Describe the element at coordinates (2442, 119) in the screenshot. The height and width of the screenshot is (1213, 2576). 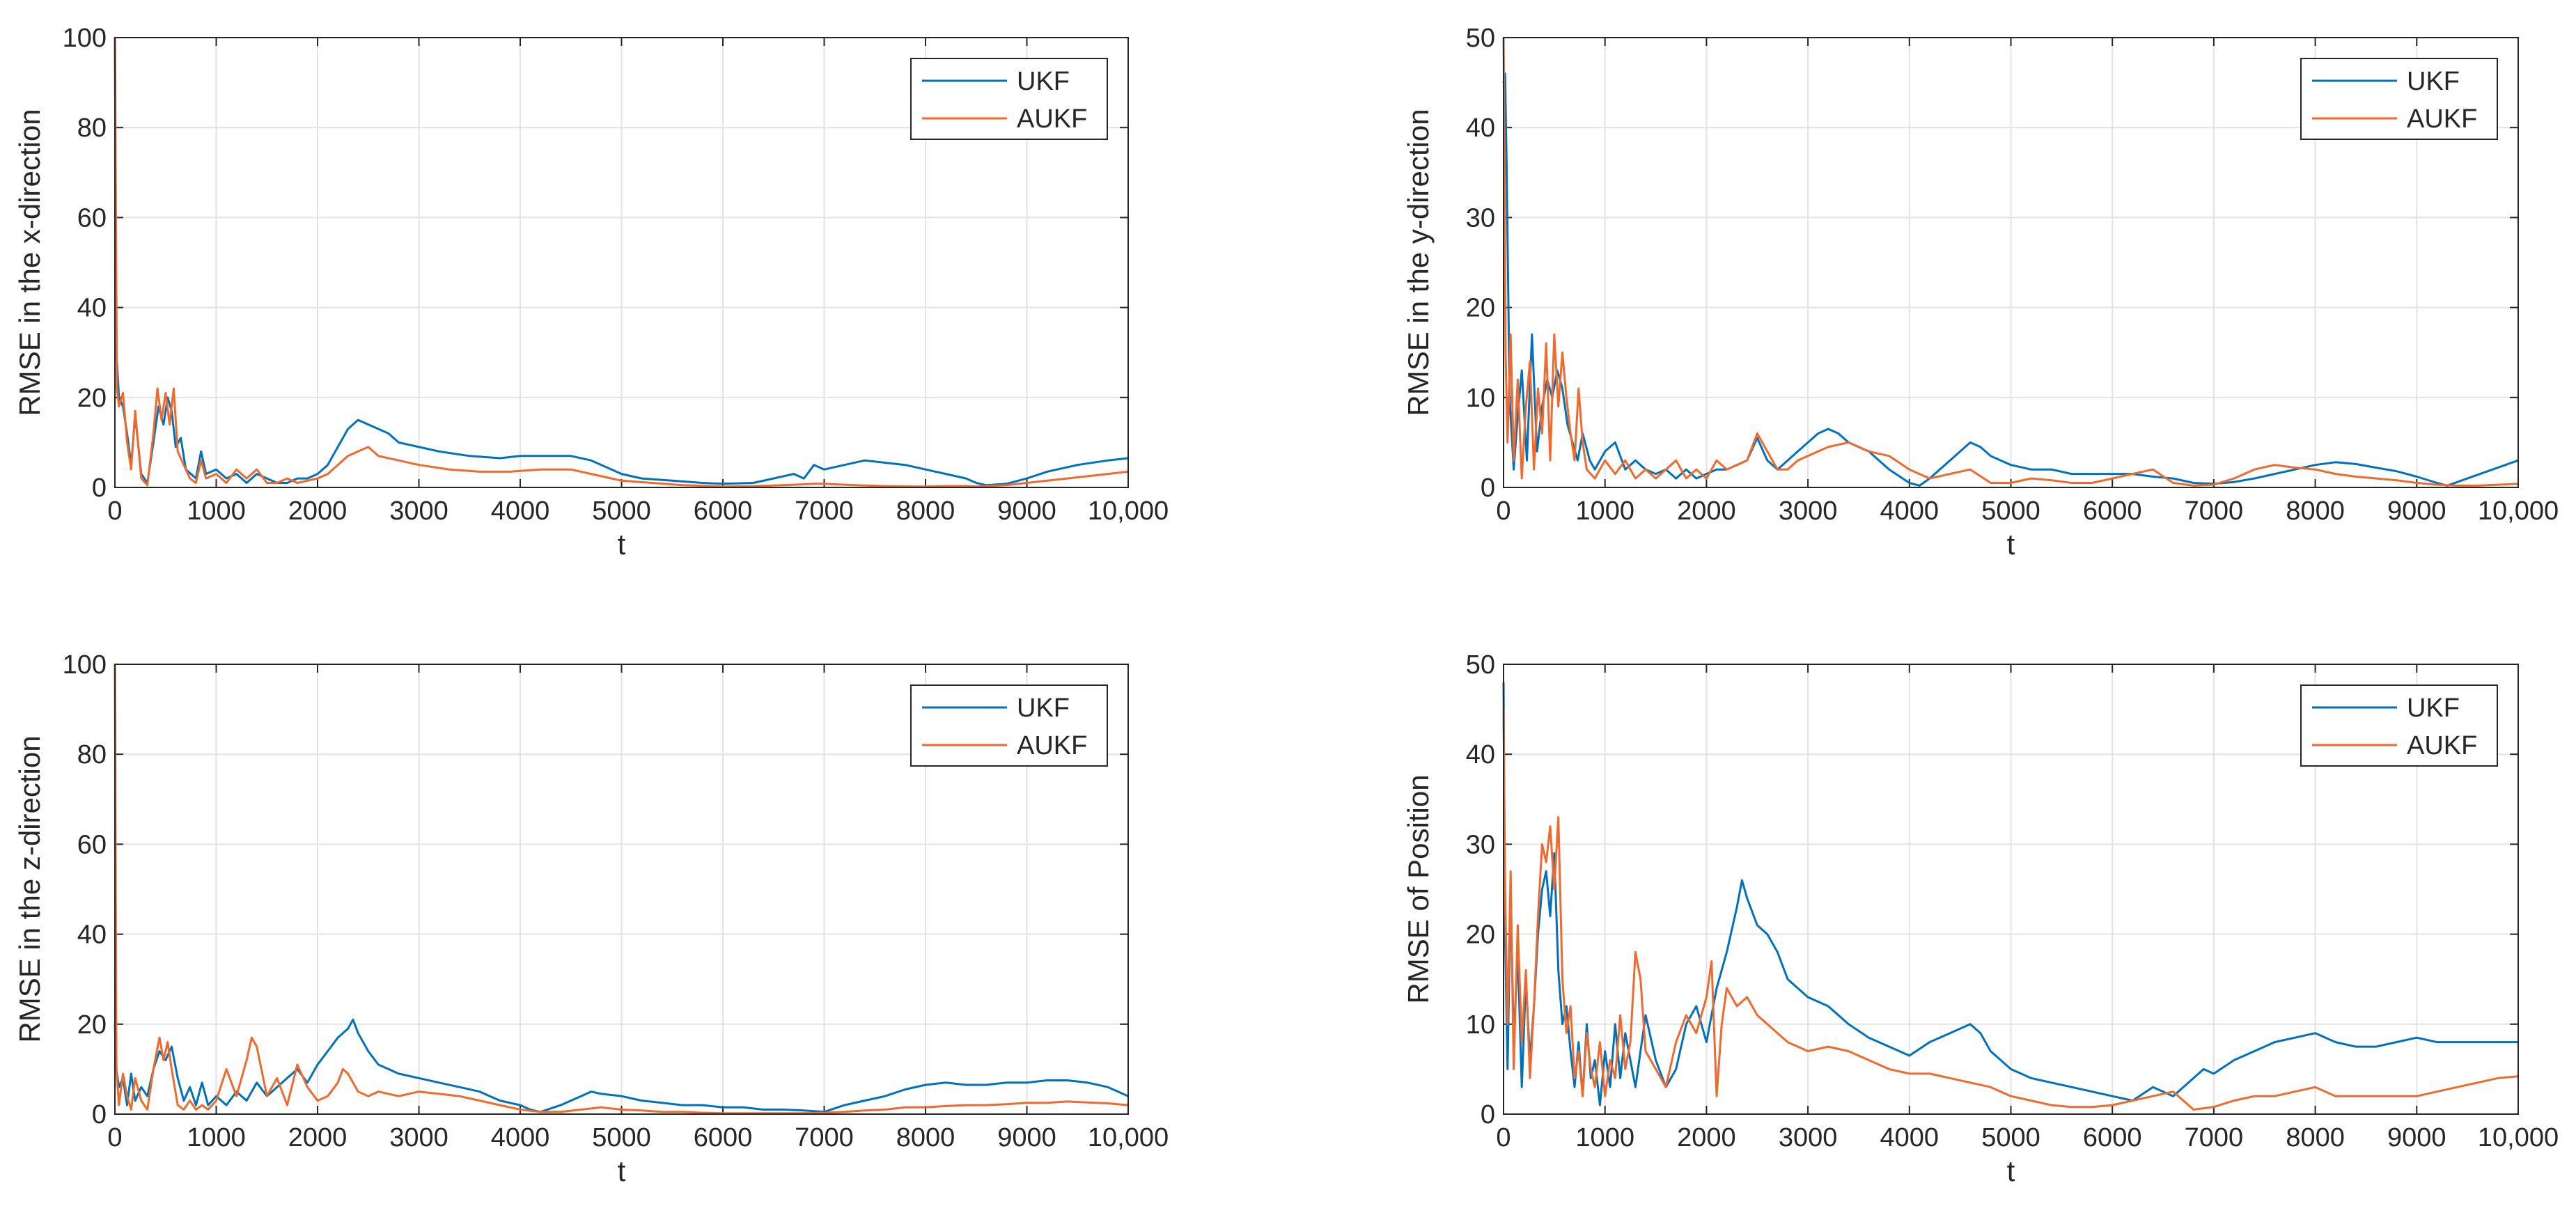
I see `legend-label-aukf-y: AUKF` at that location.